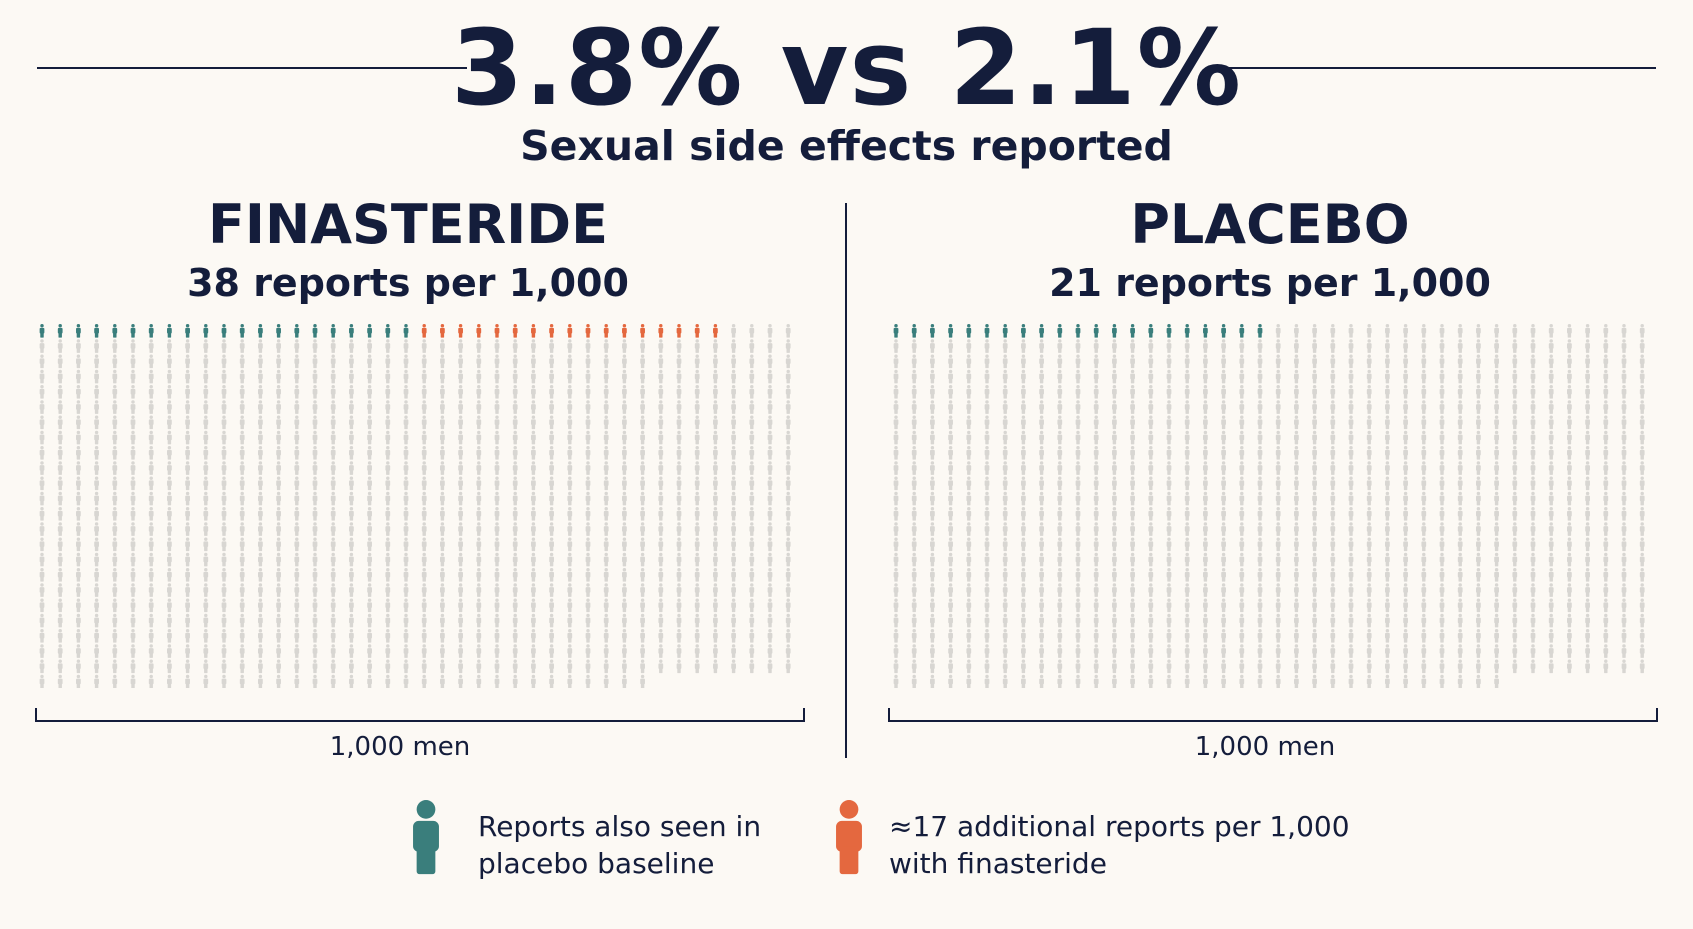 The image size is (1693, 929). Describe the element at coordinates (846, 480) in the screenshot. I see `group-divider` at that location.